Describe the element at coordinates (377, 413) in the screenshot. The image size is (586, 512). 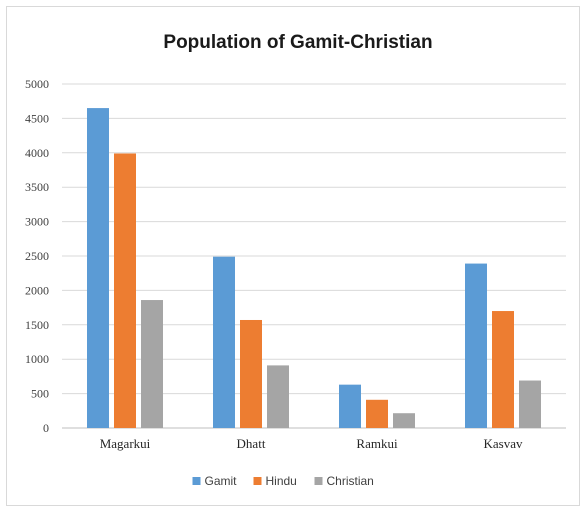
I see `bar-hindu-ramkui` at that location.